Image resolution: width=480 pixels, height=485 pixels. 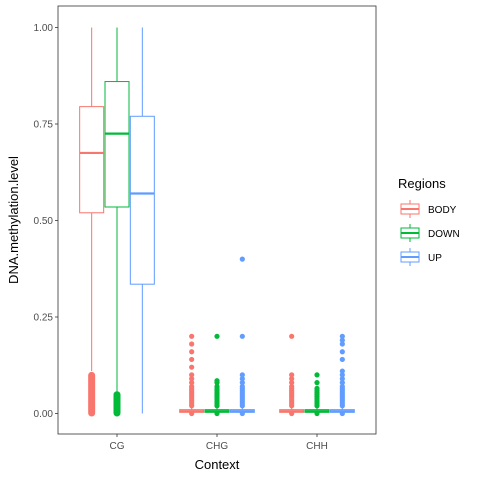 I want to click on y-tick-label: 0.00, so click(x=44, y=414).